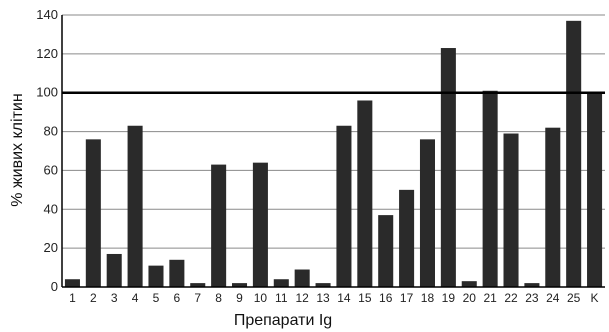 The image size is (609, 332). Describe the element at coordinates (197, 298) in the screenshot. I see `x-tick-7: 7` at that location.